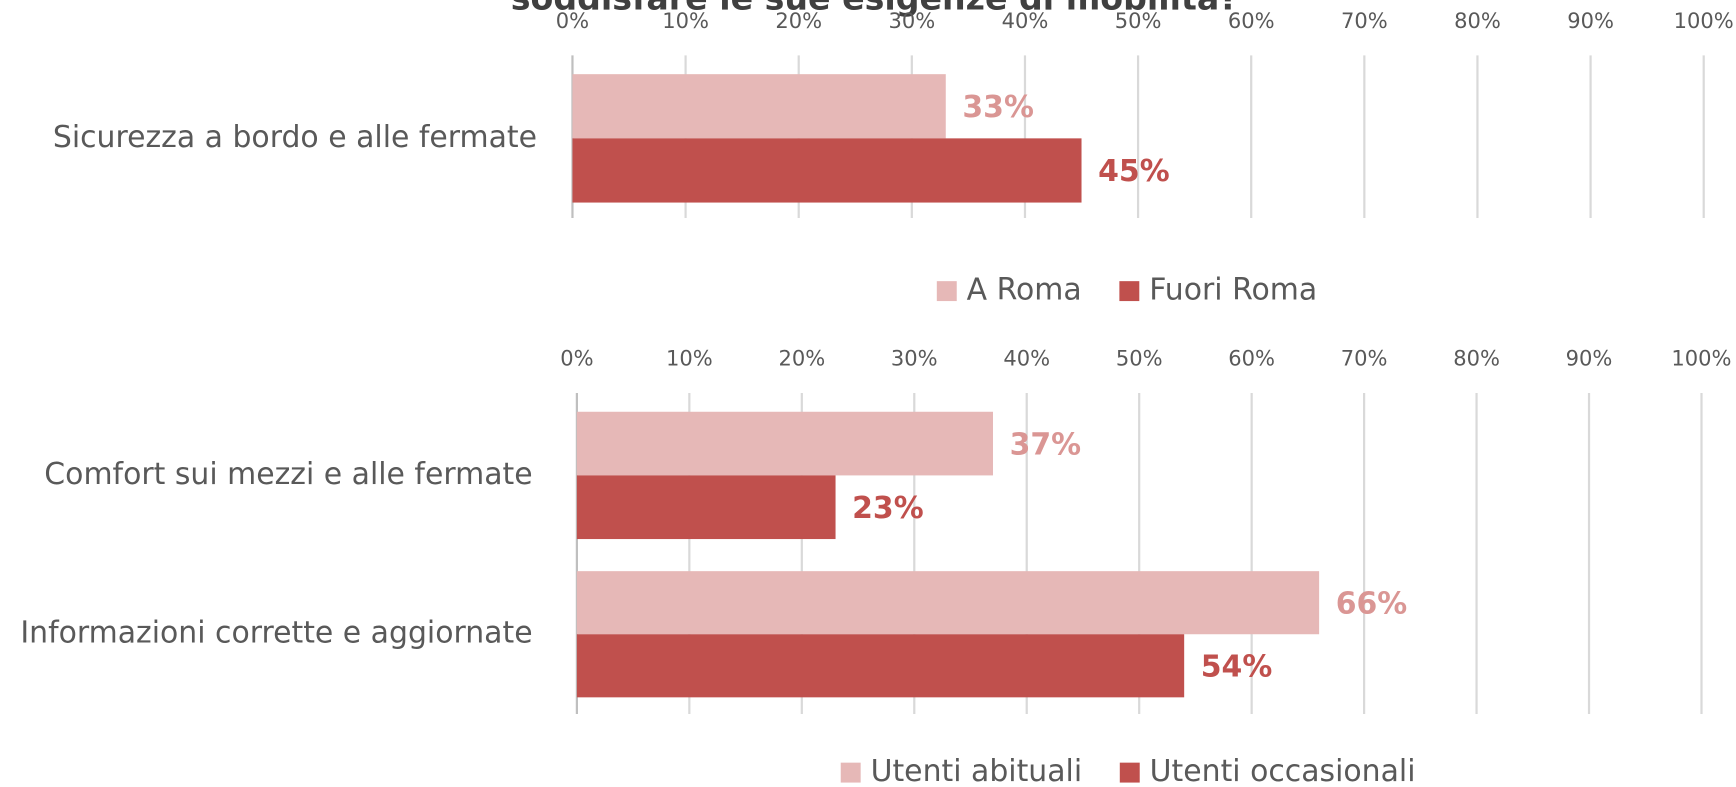 The width and height of the screenshot is (1736, 787). I want to click on legend-label: Utenti abituali, so click(977, 770).